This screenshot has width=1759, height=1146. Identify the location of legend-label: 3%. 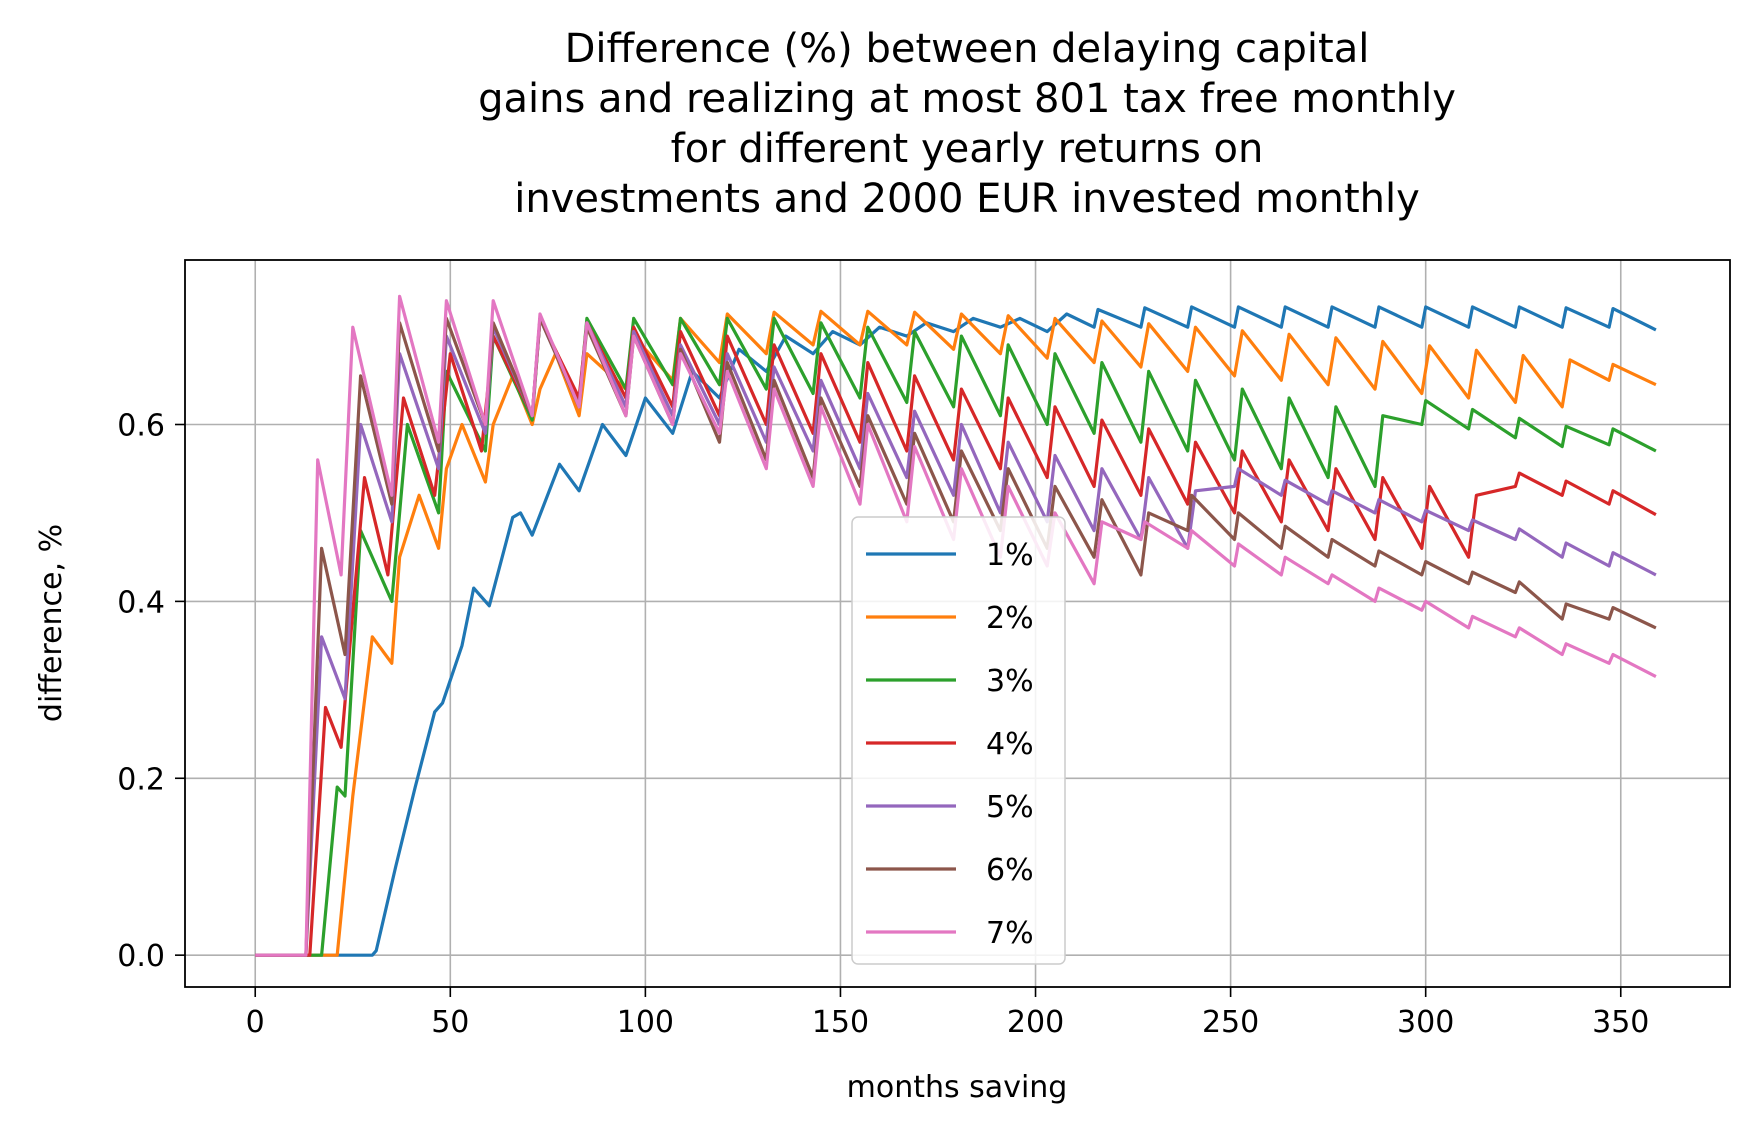
(1010, 681).